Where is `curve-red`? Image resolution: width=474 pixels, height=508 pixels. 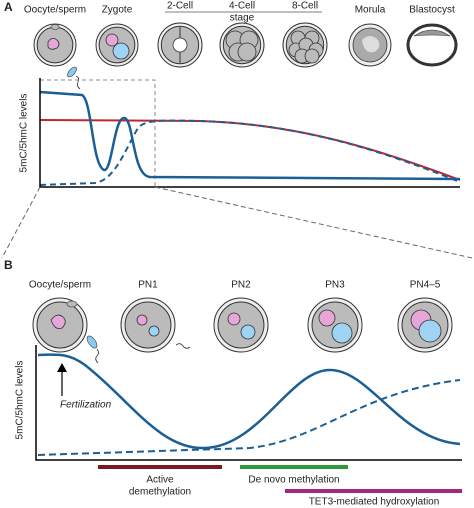 curve-red is located at coordinates (250, 150).